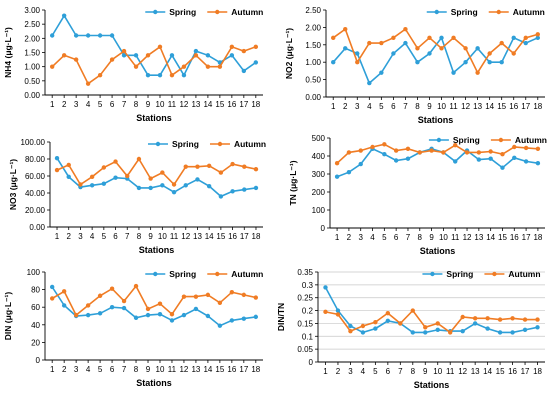  I want to click on x-tick-label: 17, so click(525, 106).